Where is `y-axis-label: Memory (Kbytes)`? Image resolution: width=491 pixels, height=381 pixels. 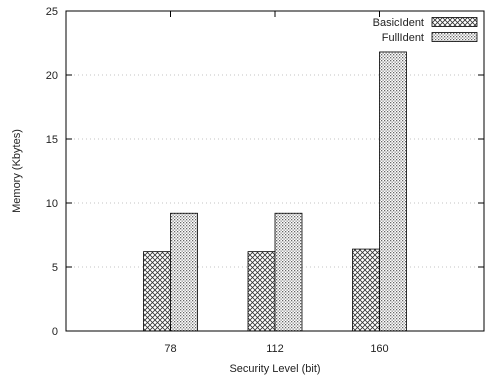 y-axis-label: Memory (Kbytes) is located at coordinates (17, 171).